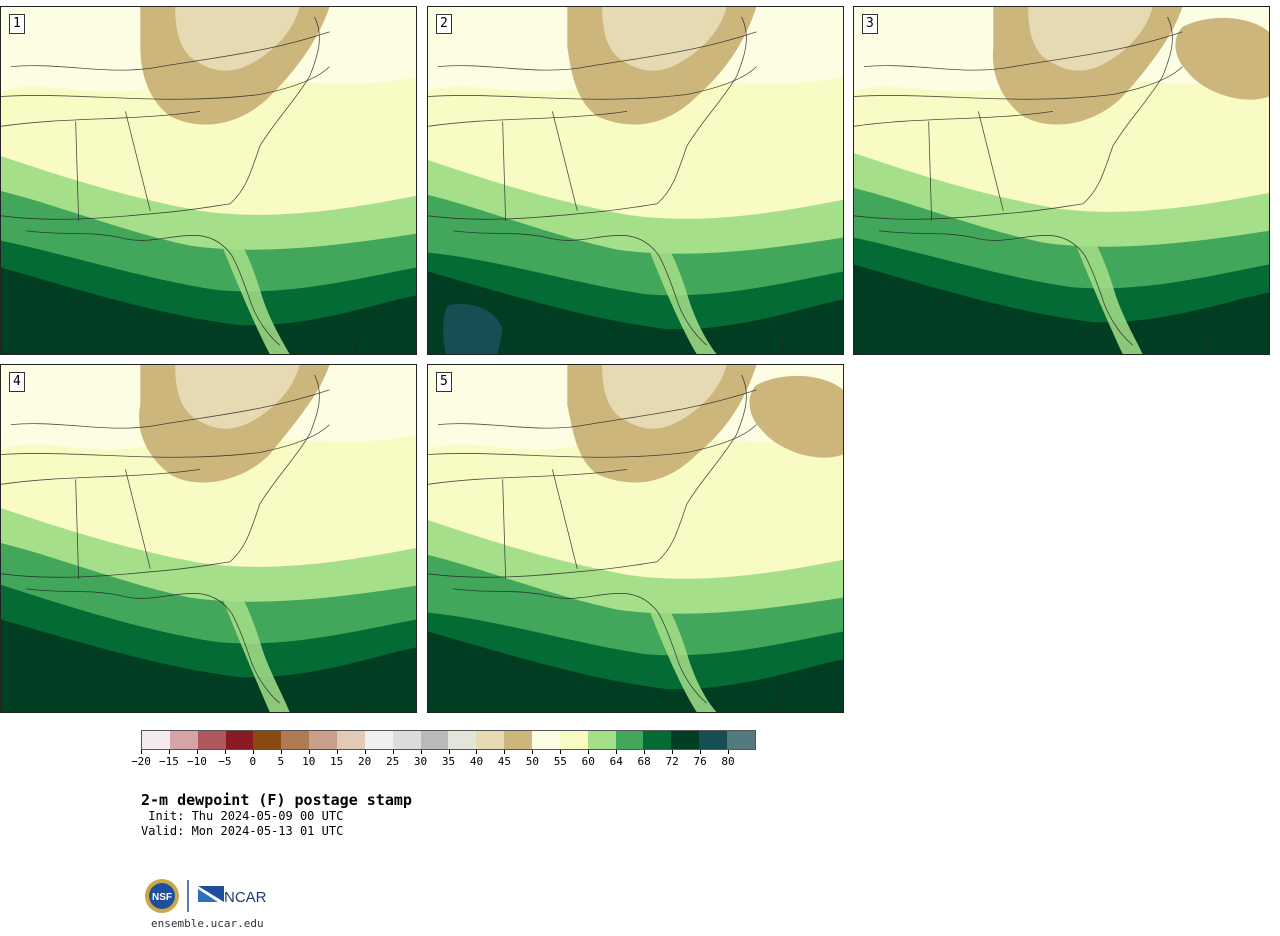  I want to click on colorbar-tick-label: 35, so click(448, 761).